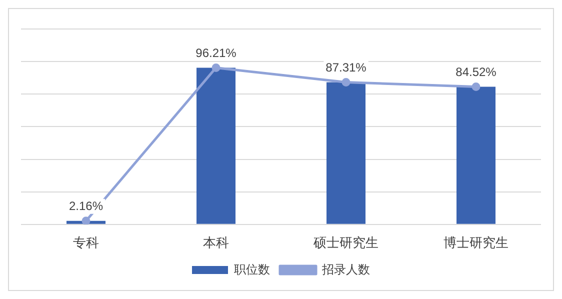 The width and height of the screenshot is (562, 299). What do you see at coordinates (86, 242) in the screenshot?
I see `x-tick-label: 专科` at bounding box center [86, 242].